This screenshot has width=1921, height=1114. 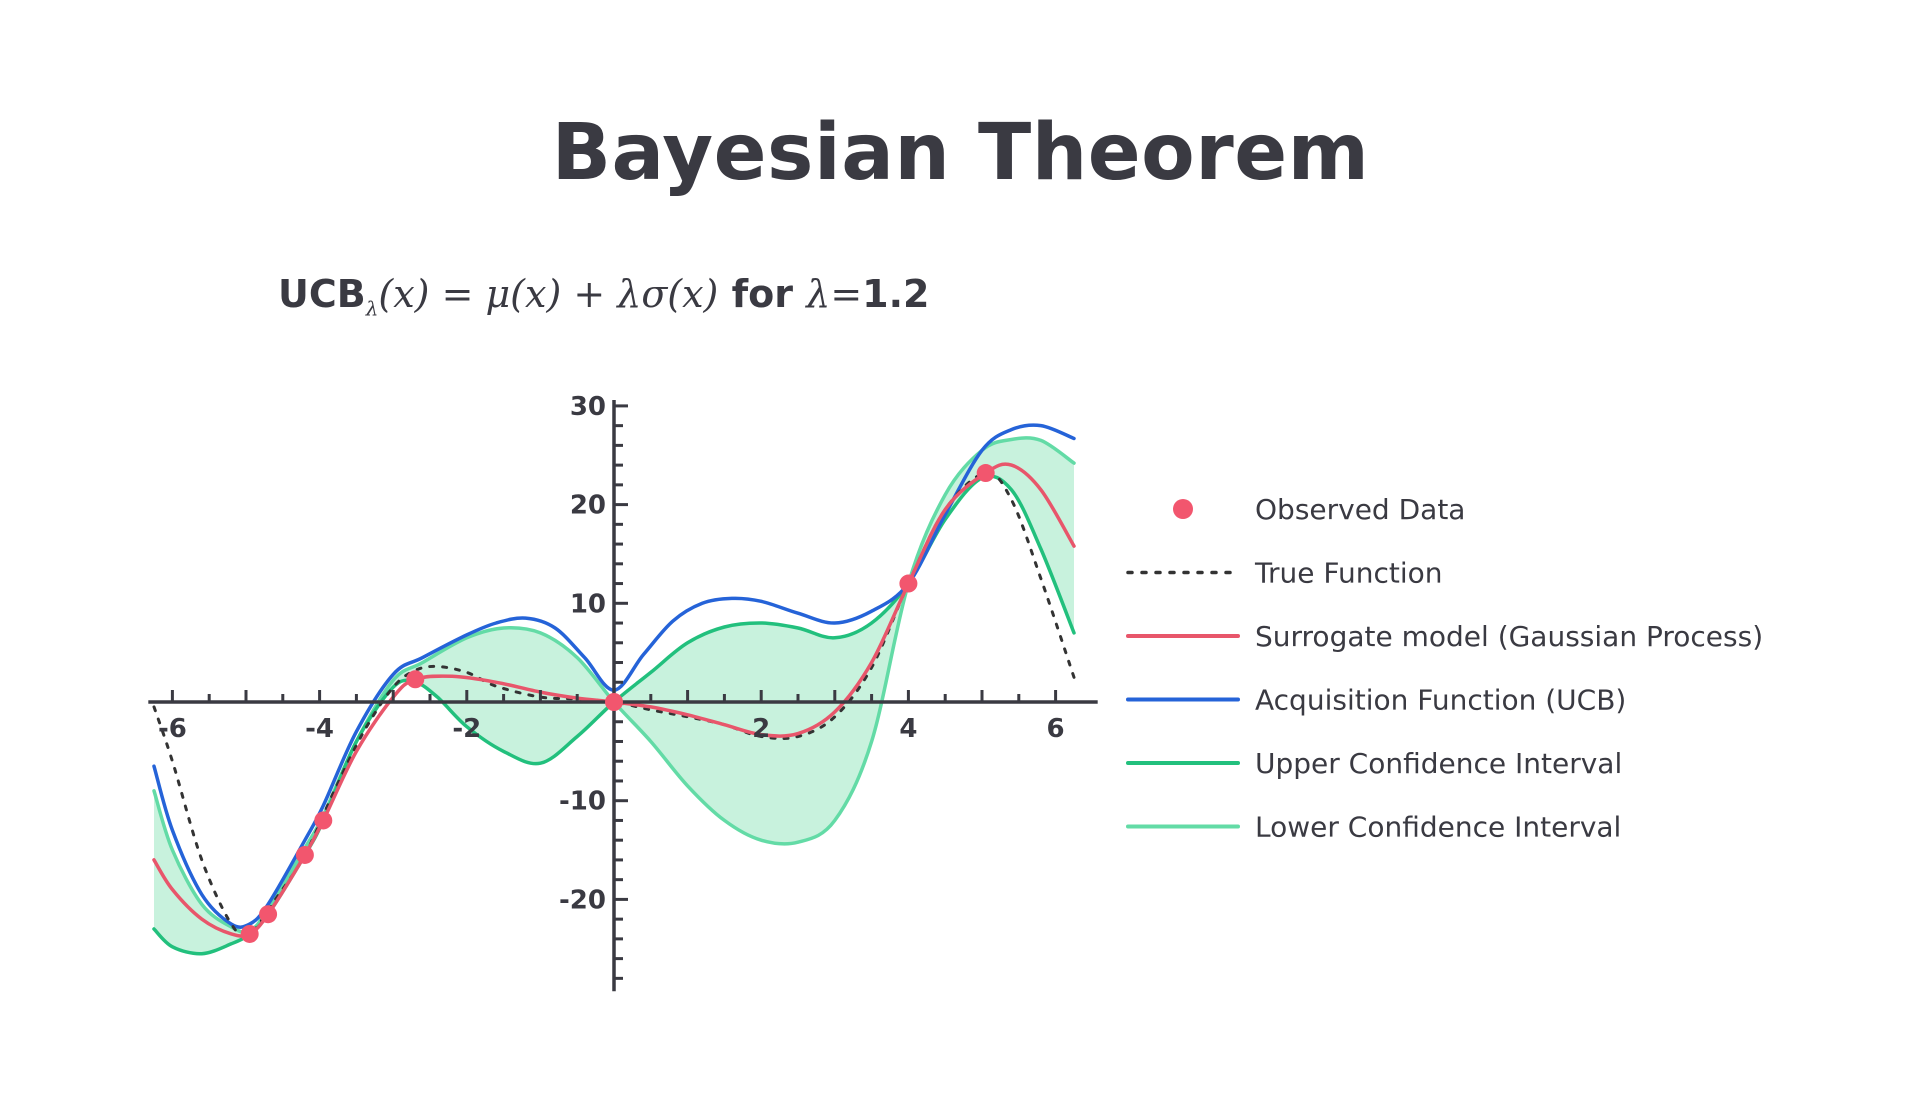 What do you see at coordinates (588, 604) in the screenshot?
I see `y-tick-label: 10` at bounding box center [588, 604].